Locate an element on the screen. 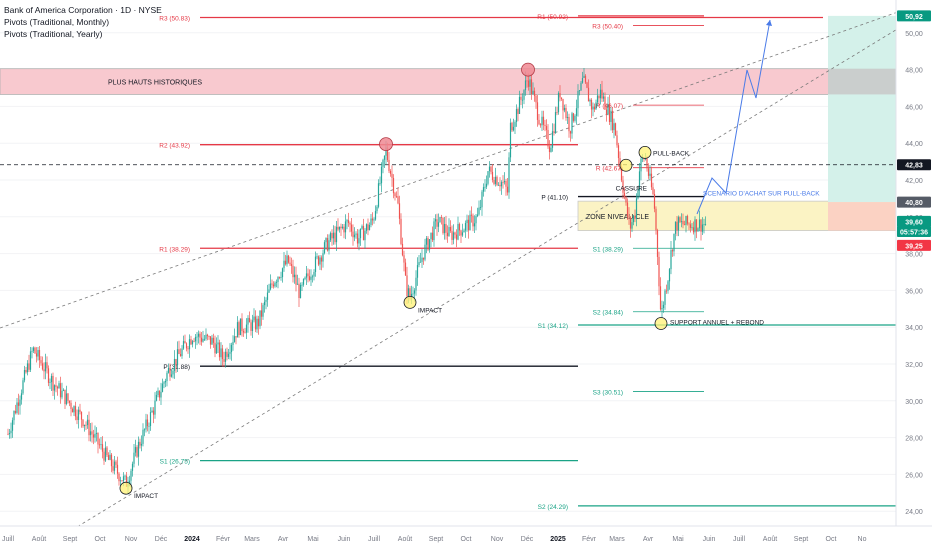 This screenshot has width=932, height=555. price-tick-label: 46,00 is located at coordinates (914, 107).